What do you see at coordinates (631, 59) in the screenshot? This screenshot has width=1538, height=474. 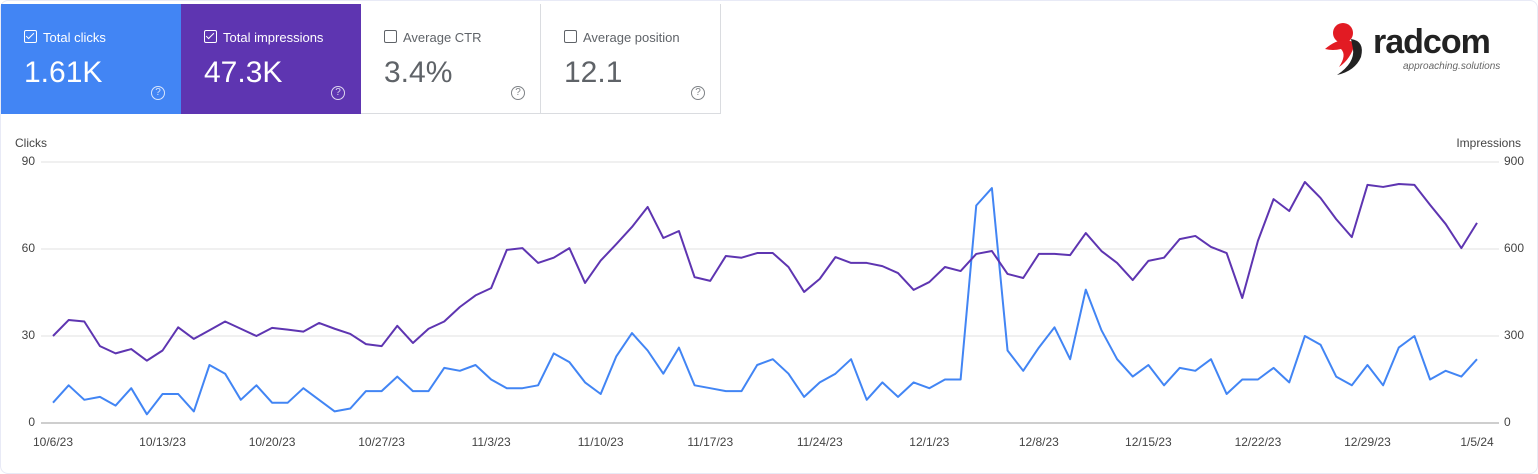 I see `metric-card: Average position 12.1?` at bounding box center [631, 59].